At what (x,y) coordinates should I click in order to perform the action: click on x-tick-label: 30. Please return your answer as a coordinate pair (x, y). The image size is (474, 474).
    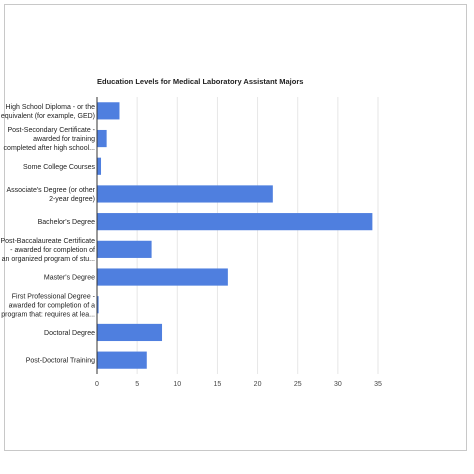
    Looking at the image, I should click on (338, 384).